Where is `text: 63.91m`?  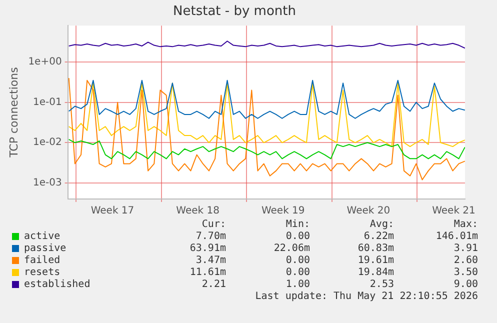
text: 63.91m is located at coordinates (207, 249).